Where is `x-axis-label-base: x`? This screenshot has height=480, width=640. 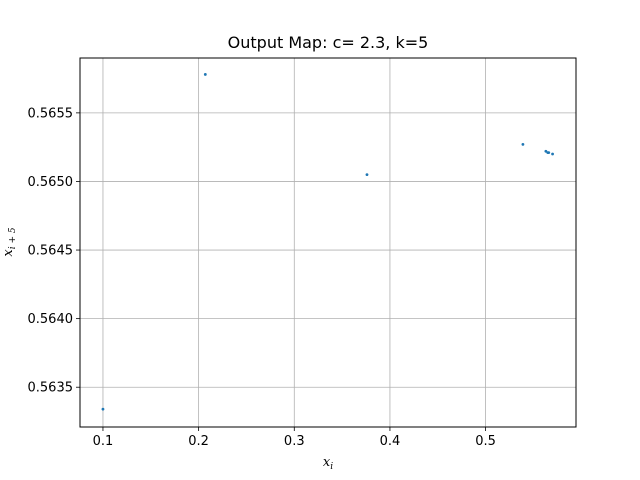
x-axis-label-base: x is located at coordinates (327, 462).